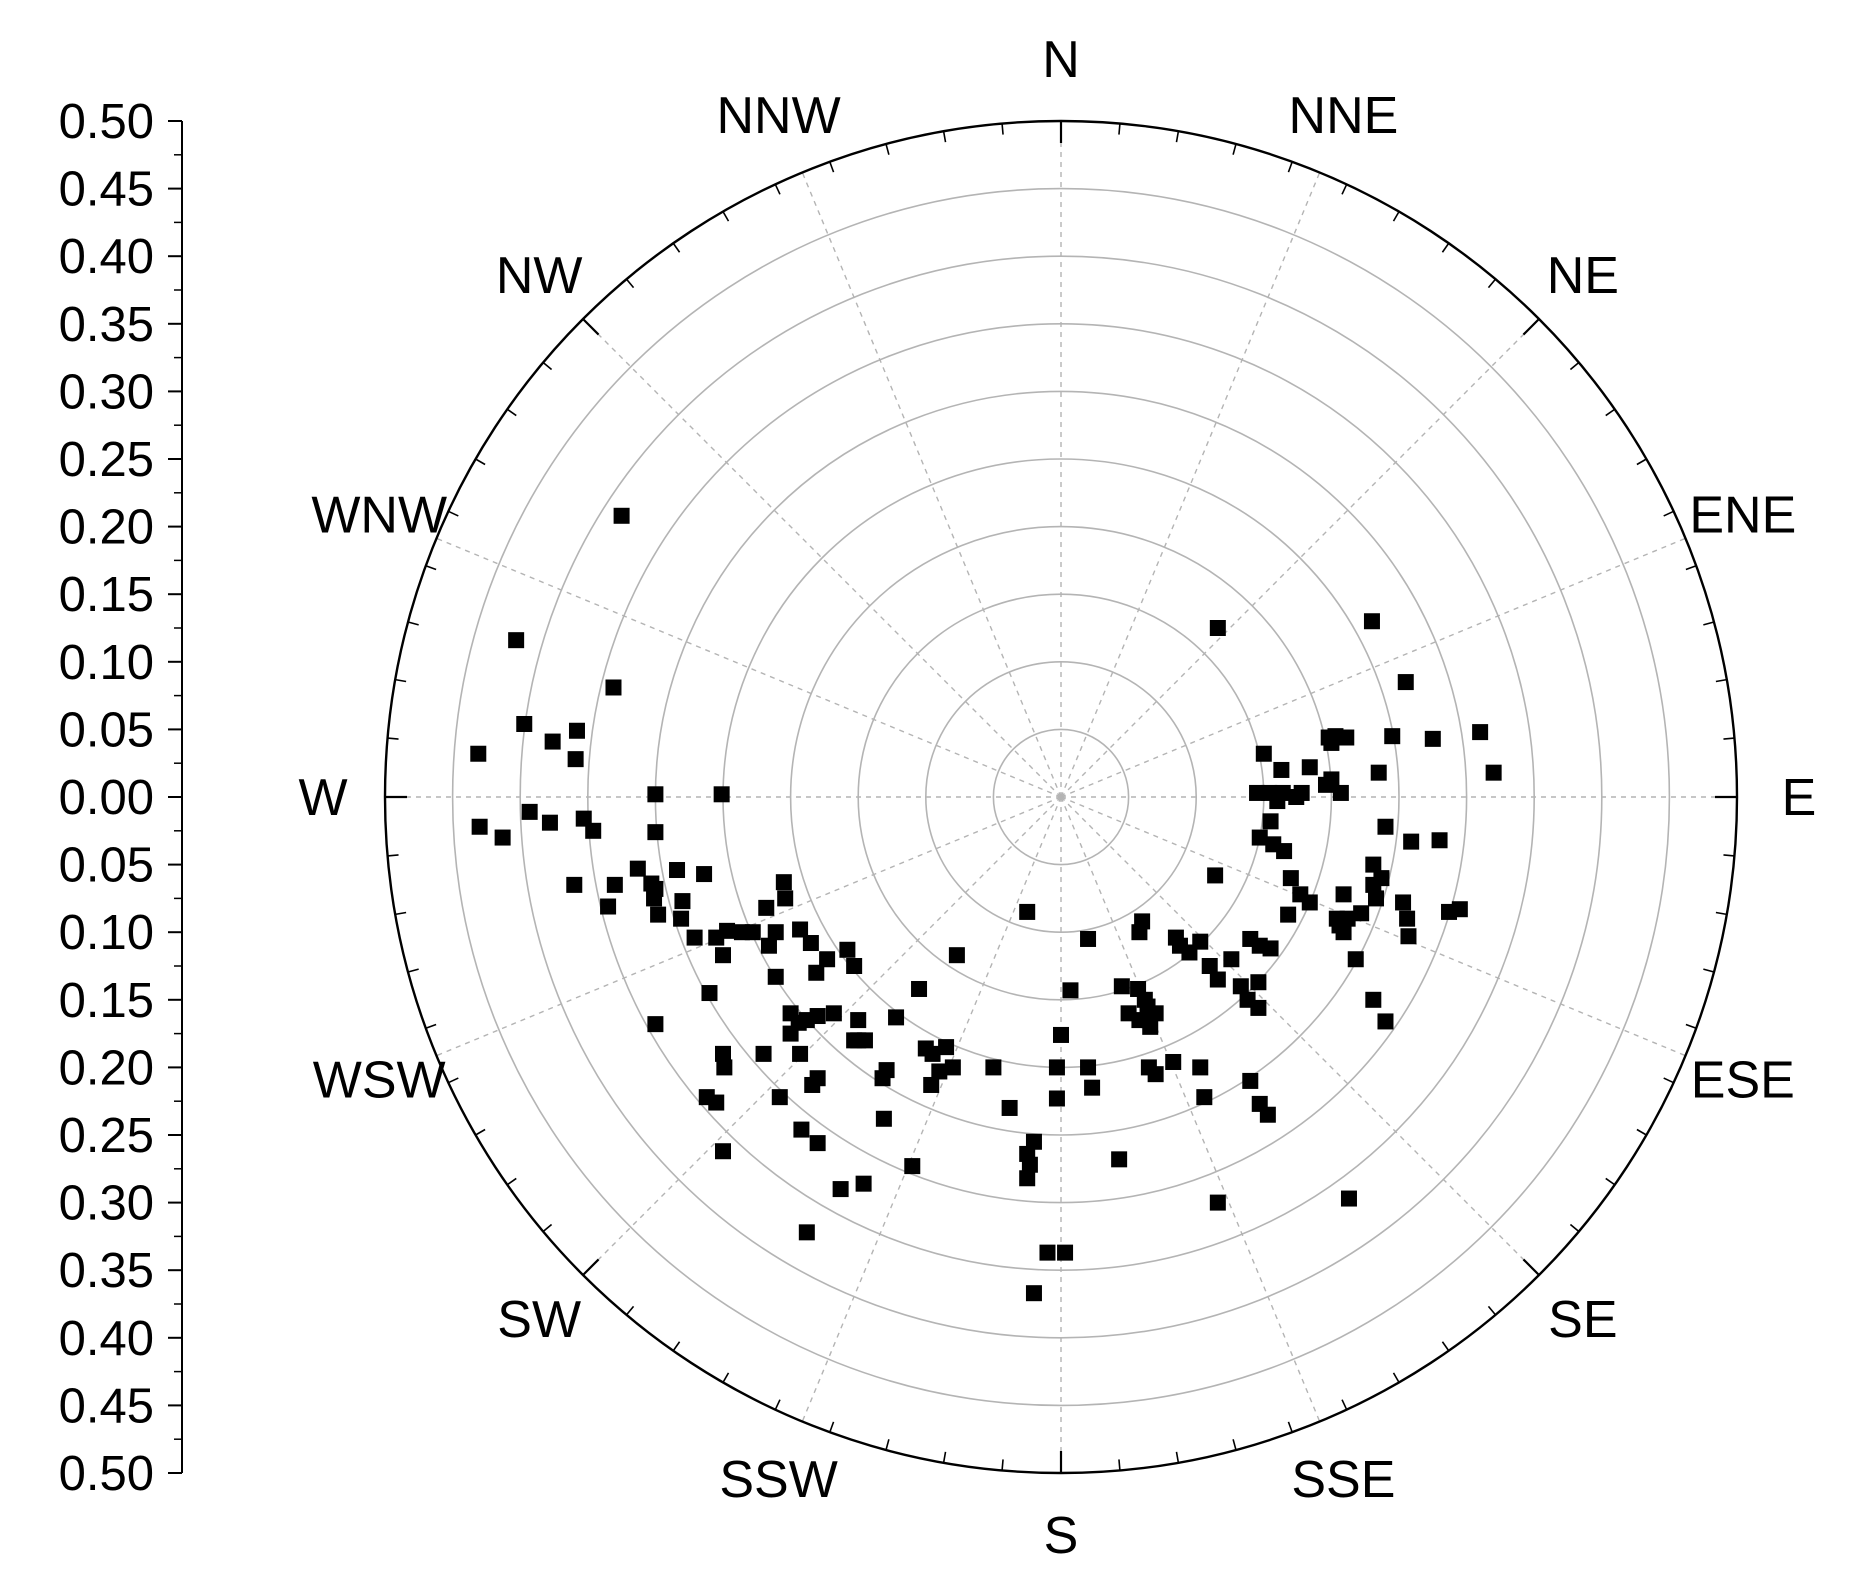  Describe the element at coordinates (1344, 116) in the screenshot. I see `direction-label-nne: NNE` at that location.